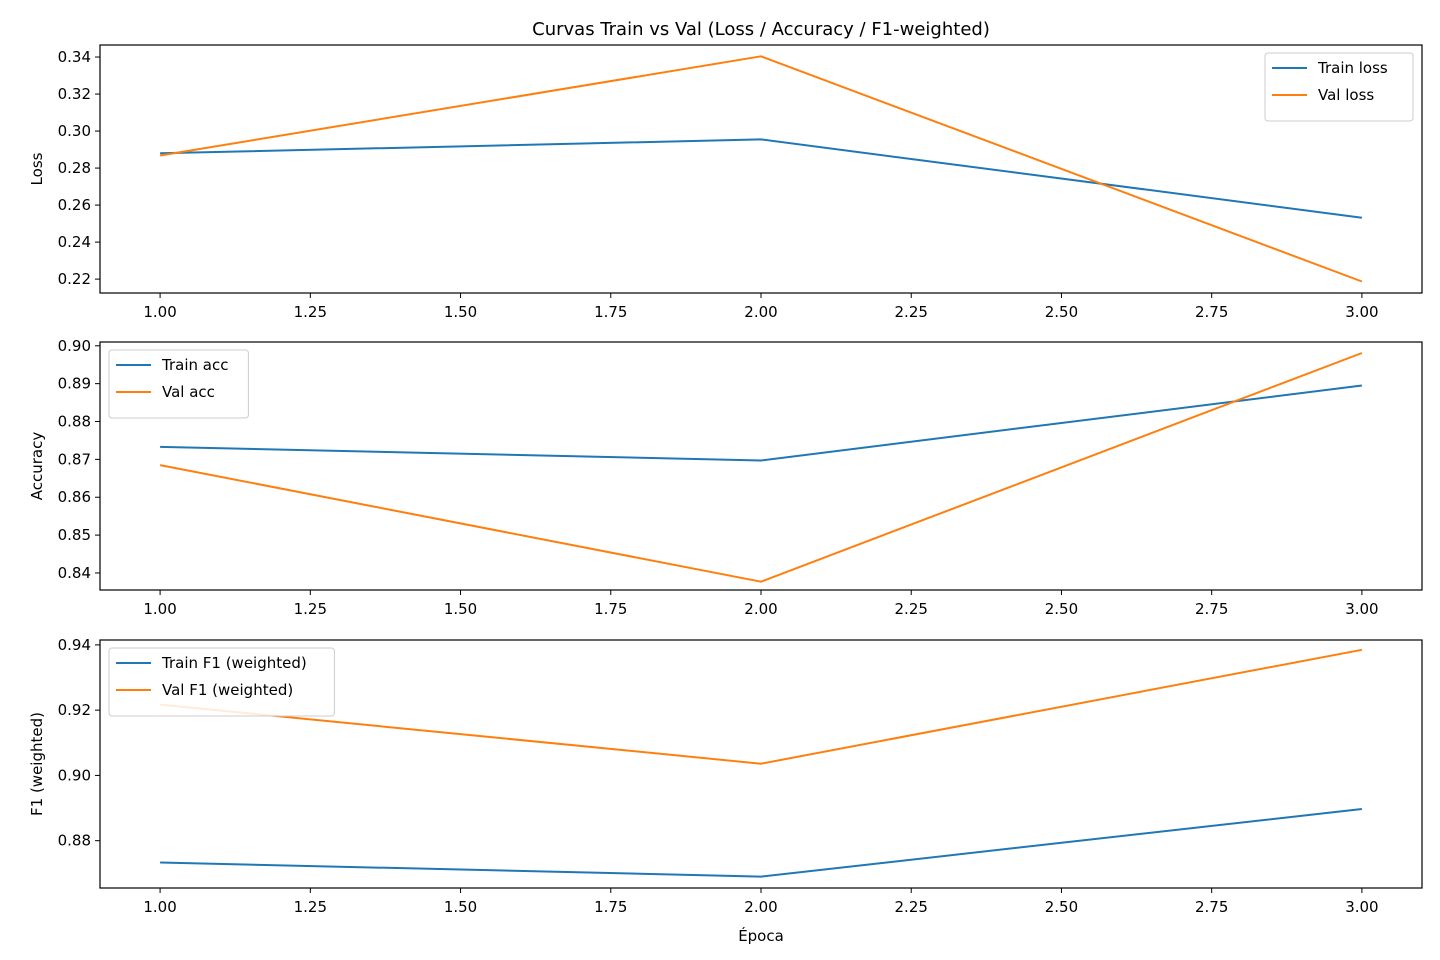 The width and height of the screenshot is (1440, 960). What do you see at coordinates (74, 645) in the screenshot?
I see `y-tick-label: 0.94` at bounding box center [74, 645].